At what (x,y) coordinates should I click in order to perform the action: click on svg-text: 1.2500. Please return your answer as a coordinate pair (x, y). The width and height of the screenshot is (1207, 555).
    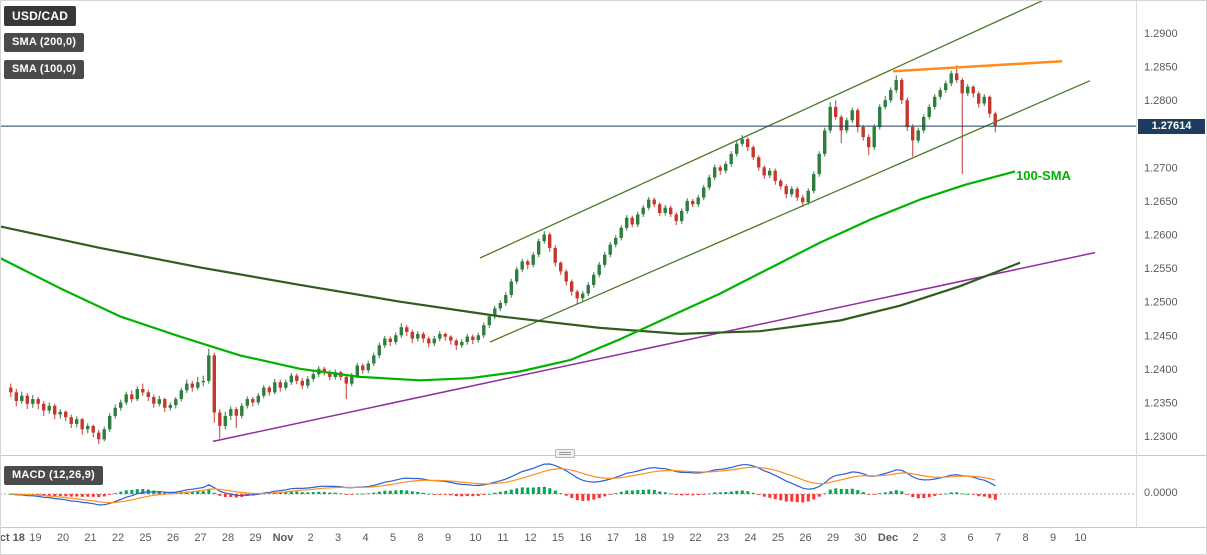
    Looking at the image, I should click on (1161, 303).